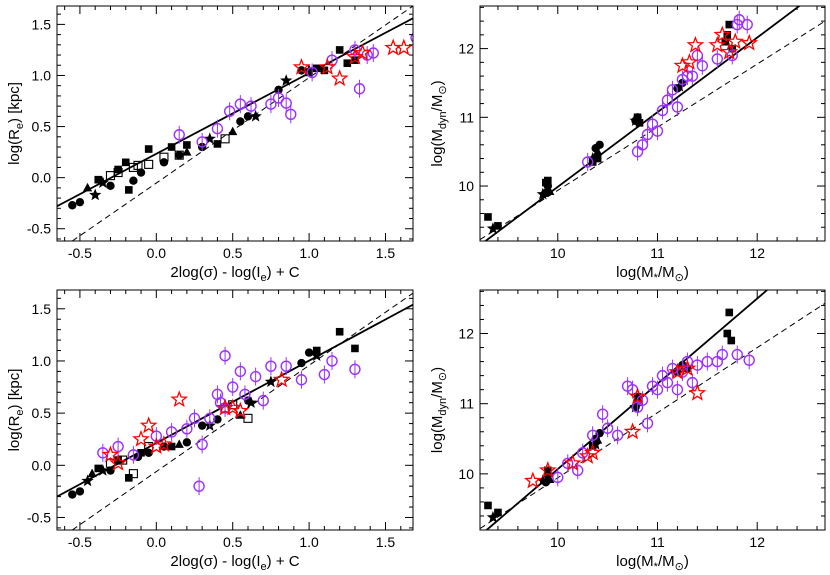 The image size is (830, 575). What do you see at coordinates (80, 253) in the screenshot?
I see `x-tick-label: -0.5` at bounding box center [80, 253].